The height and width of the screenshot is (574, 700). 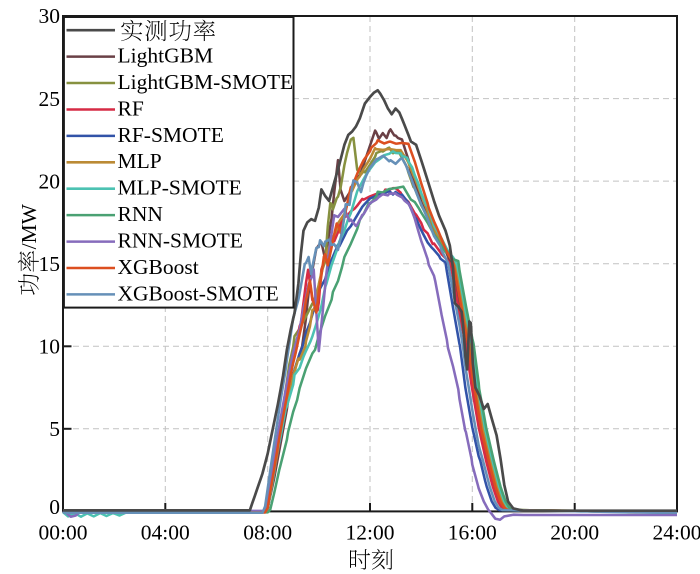 I want to click on svg-text: 16:00, so click(x=472, y=533).